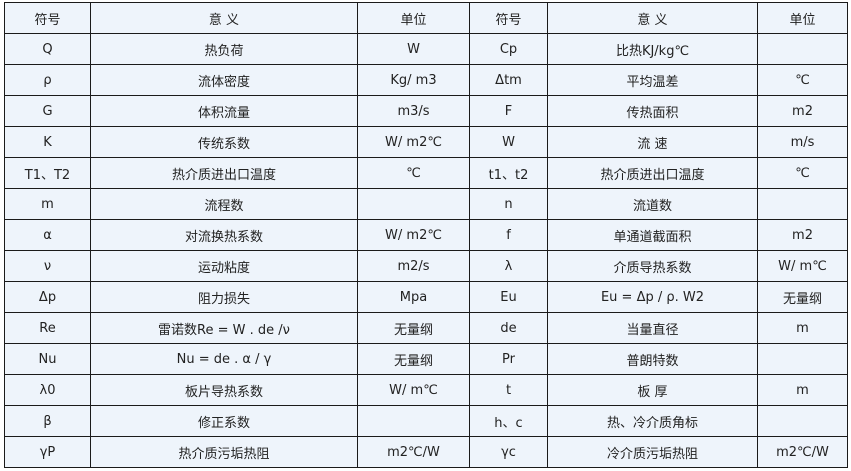 Image resolution: width=851 pixels, height=471 pixels. What do you see at coordinates (47, 421) in the screenshot?
I see `cell-symbol: β` at bounding box center [47, 421].